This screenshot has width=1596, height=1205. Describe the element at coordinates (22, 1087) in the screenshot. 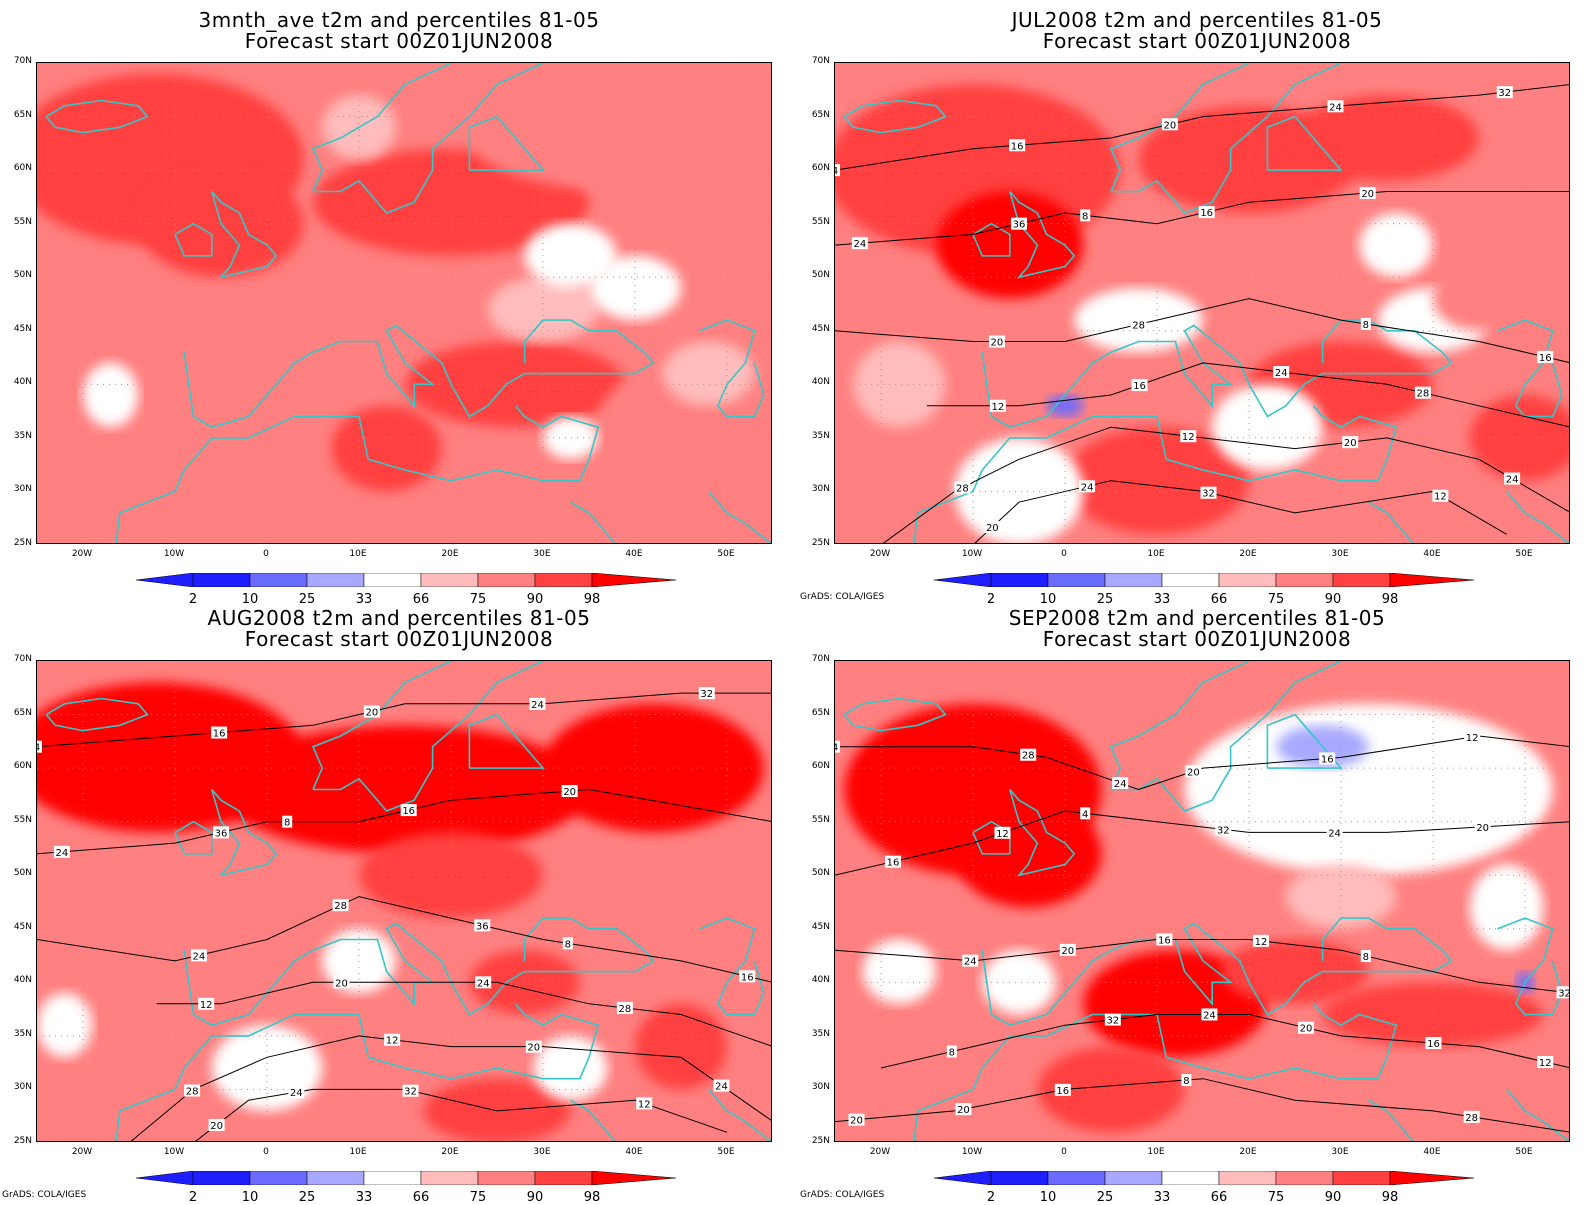

I see `lat-tick-label: 30N` at that location.